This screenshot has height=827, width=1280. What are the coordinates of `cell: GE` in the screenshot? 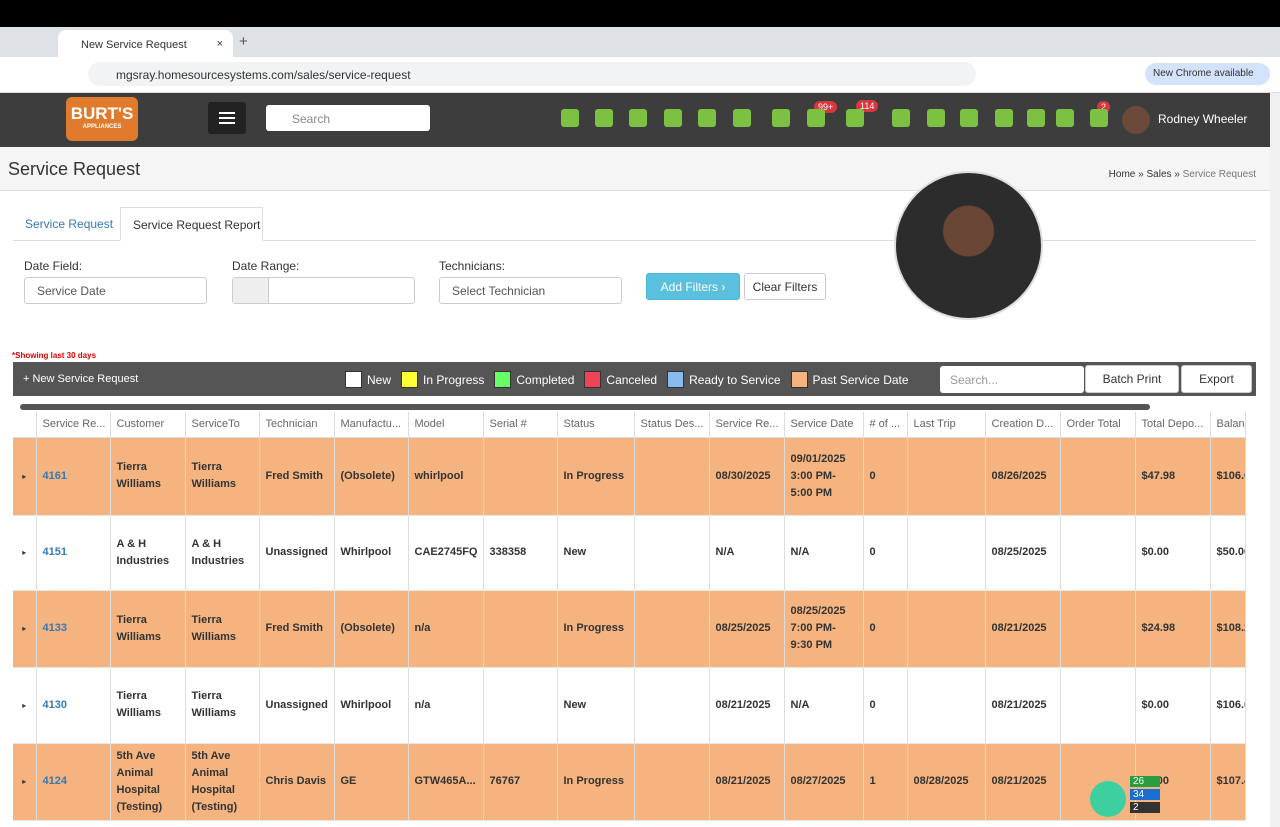 It's located at (371, 782).